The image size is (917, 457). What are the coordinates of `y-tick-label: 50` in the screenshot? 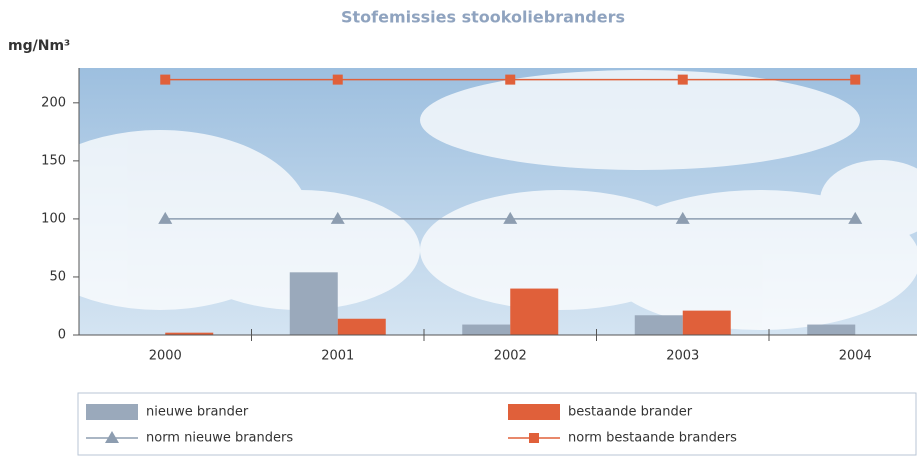 It's located at (57, 276).